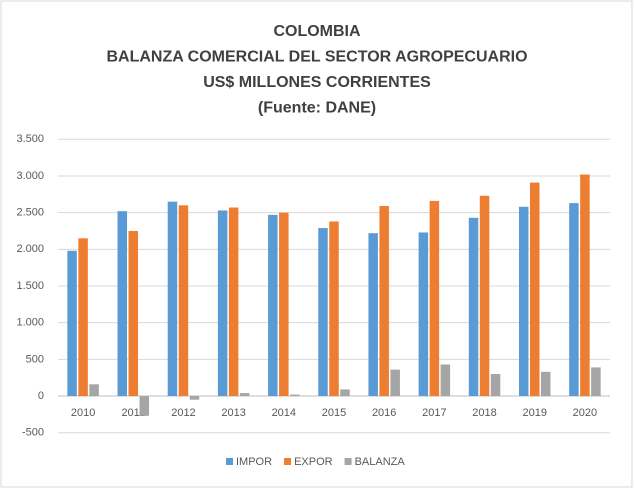 This screenshot has height=490, width=635. I want to click on y-tick-label: 2.500, so click(30, 213).